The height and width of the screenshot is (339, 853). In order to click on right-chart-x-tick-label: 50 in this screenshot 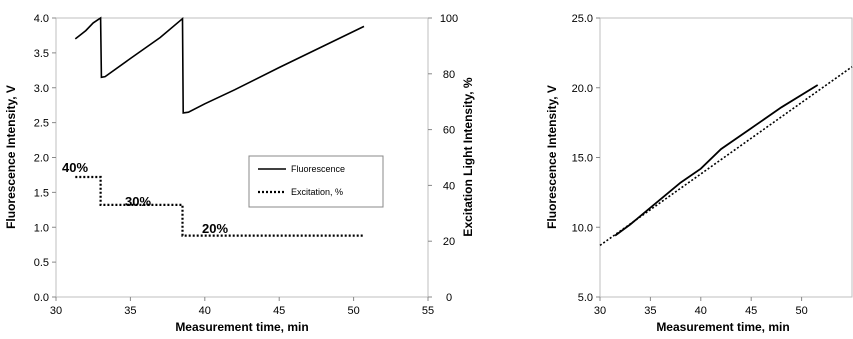, I will do `click(801, 311)`.